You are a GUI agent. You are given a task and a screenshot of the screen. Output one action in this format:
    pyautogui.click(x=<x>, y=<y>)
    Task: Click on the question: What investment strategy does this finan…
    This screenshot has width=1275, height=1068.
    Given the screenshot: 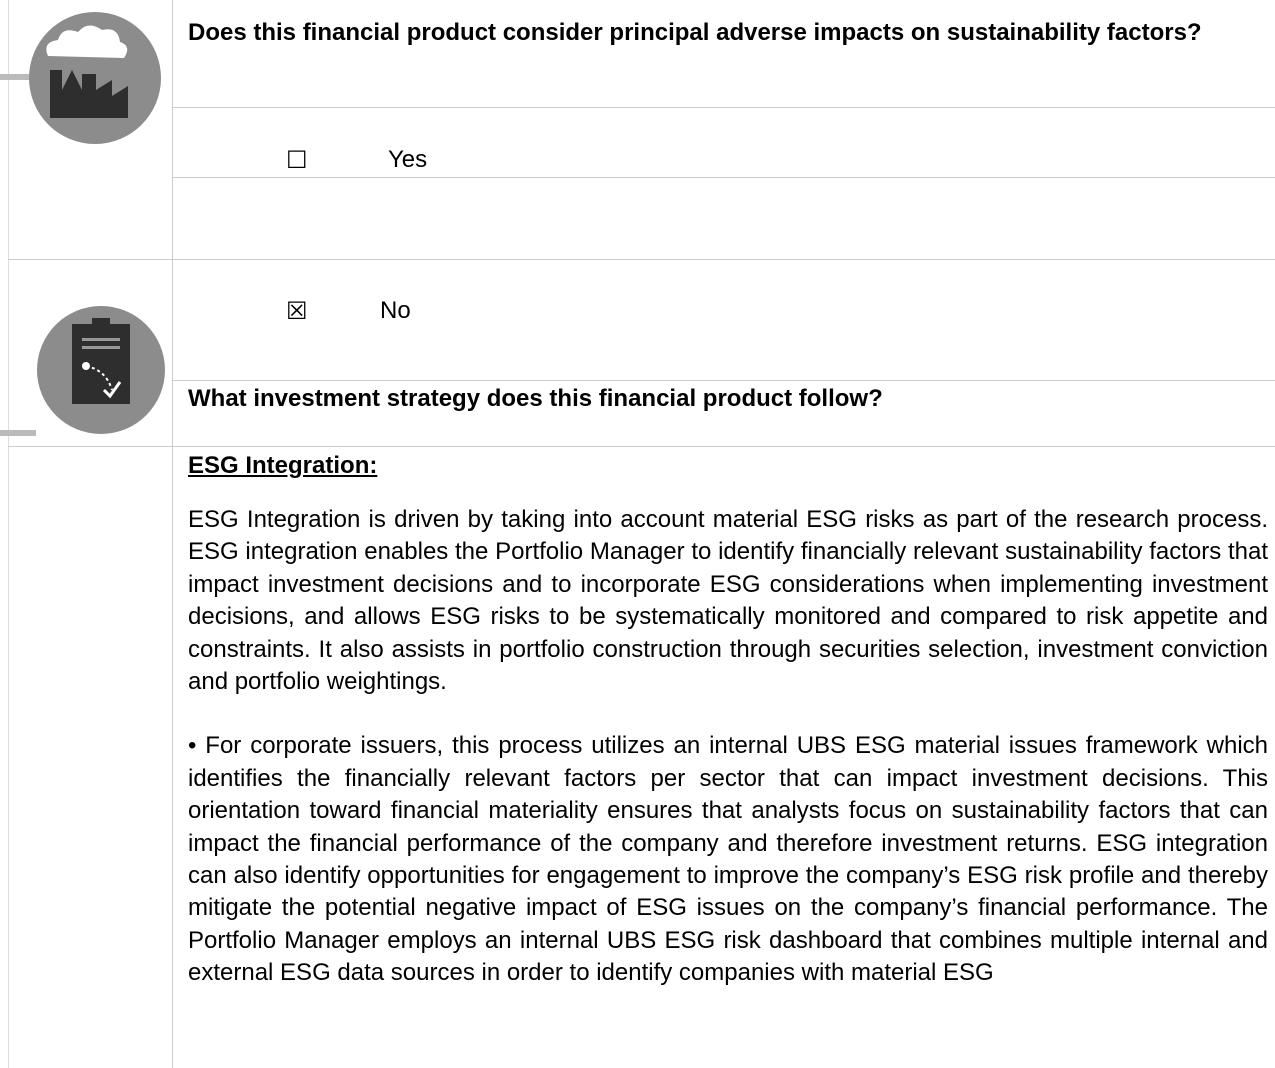 What is the action you would take?
    pyautogui.click(x=535, y=398)
    